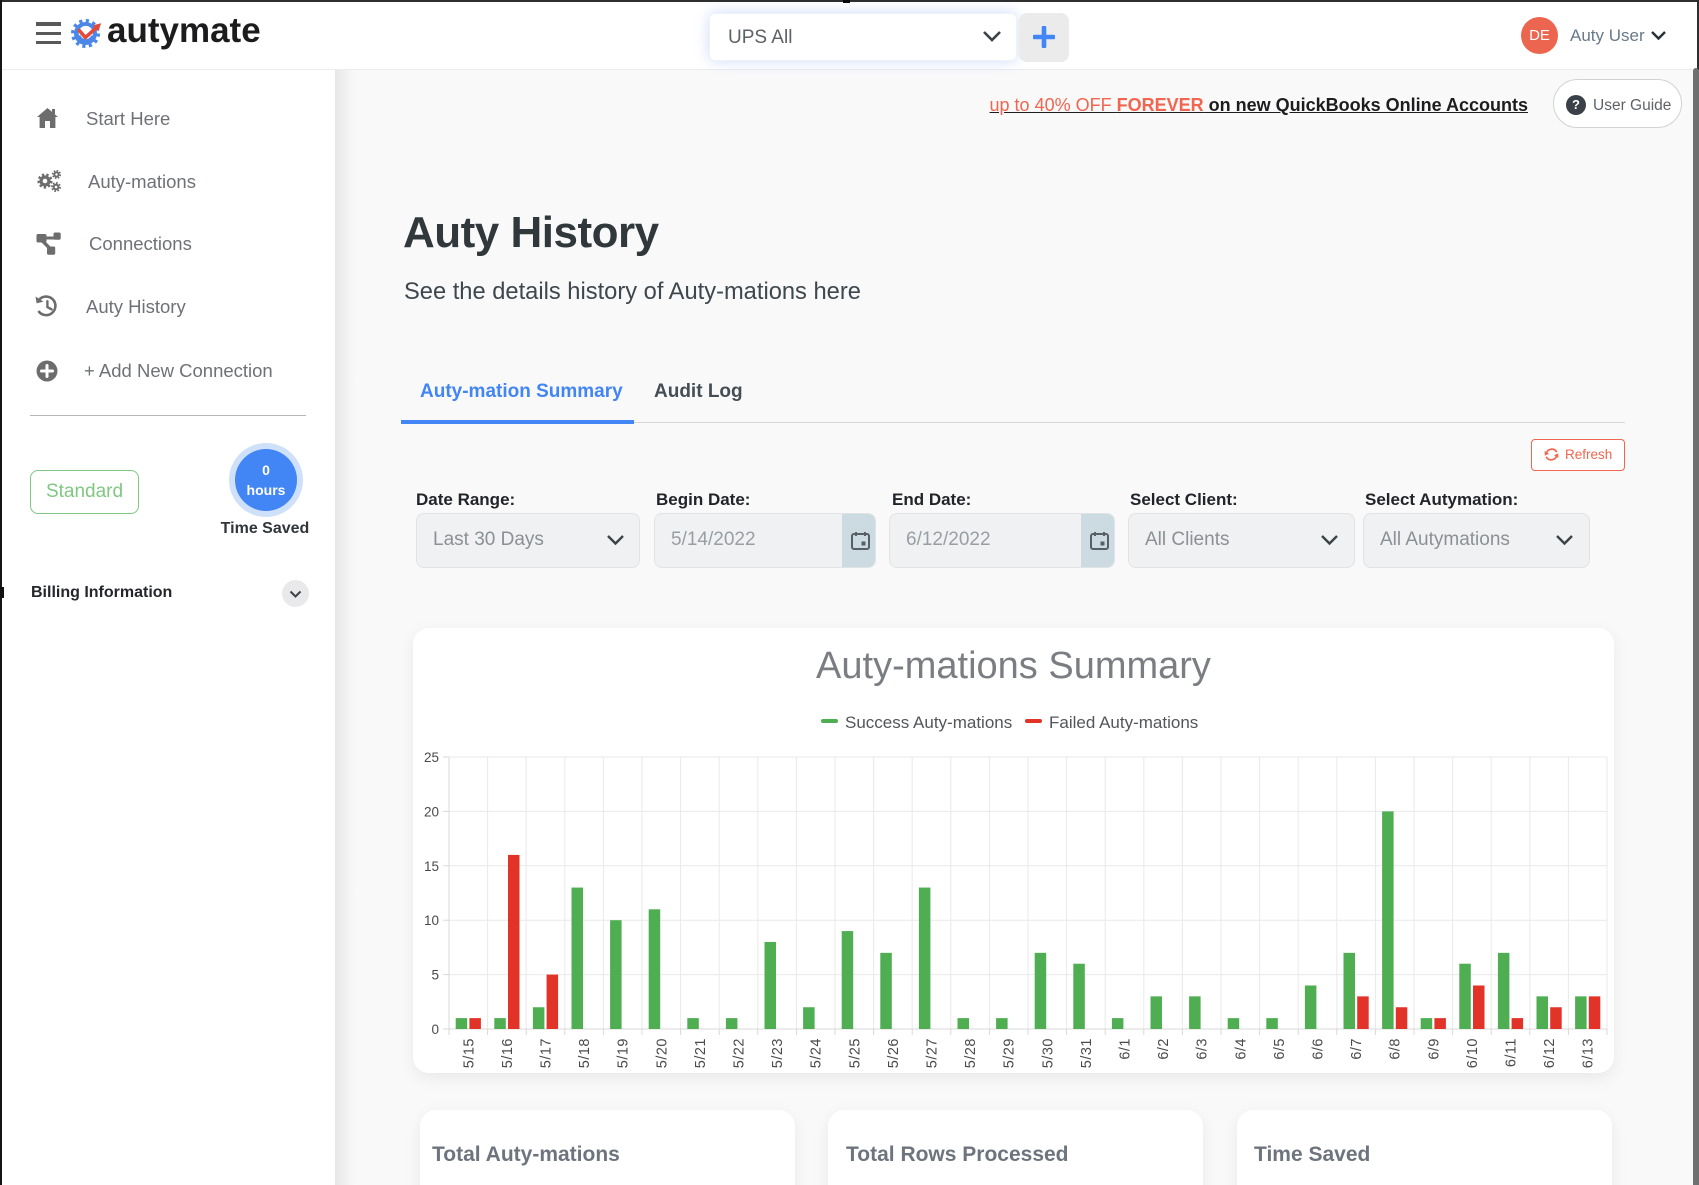 The width and height of the screenshot is (1699, 1185). I want to click on svg-text: 6/8, so click(1396, 1049).